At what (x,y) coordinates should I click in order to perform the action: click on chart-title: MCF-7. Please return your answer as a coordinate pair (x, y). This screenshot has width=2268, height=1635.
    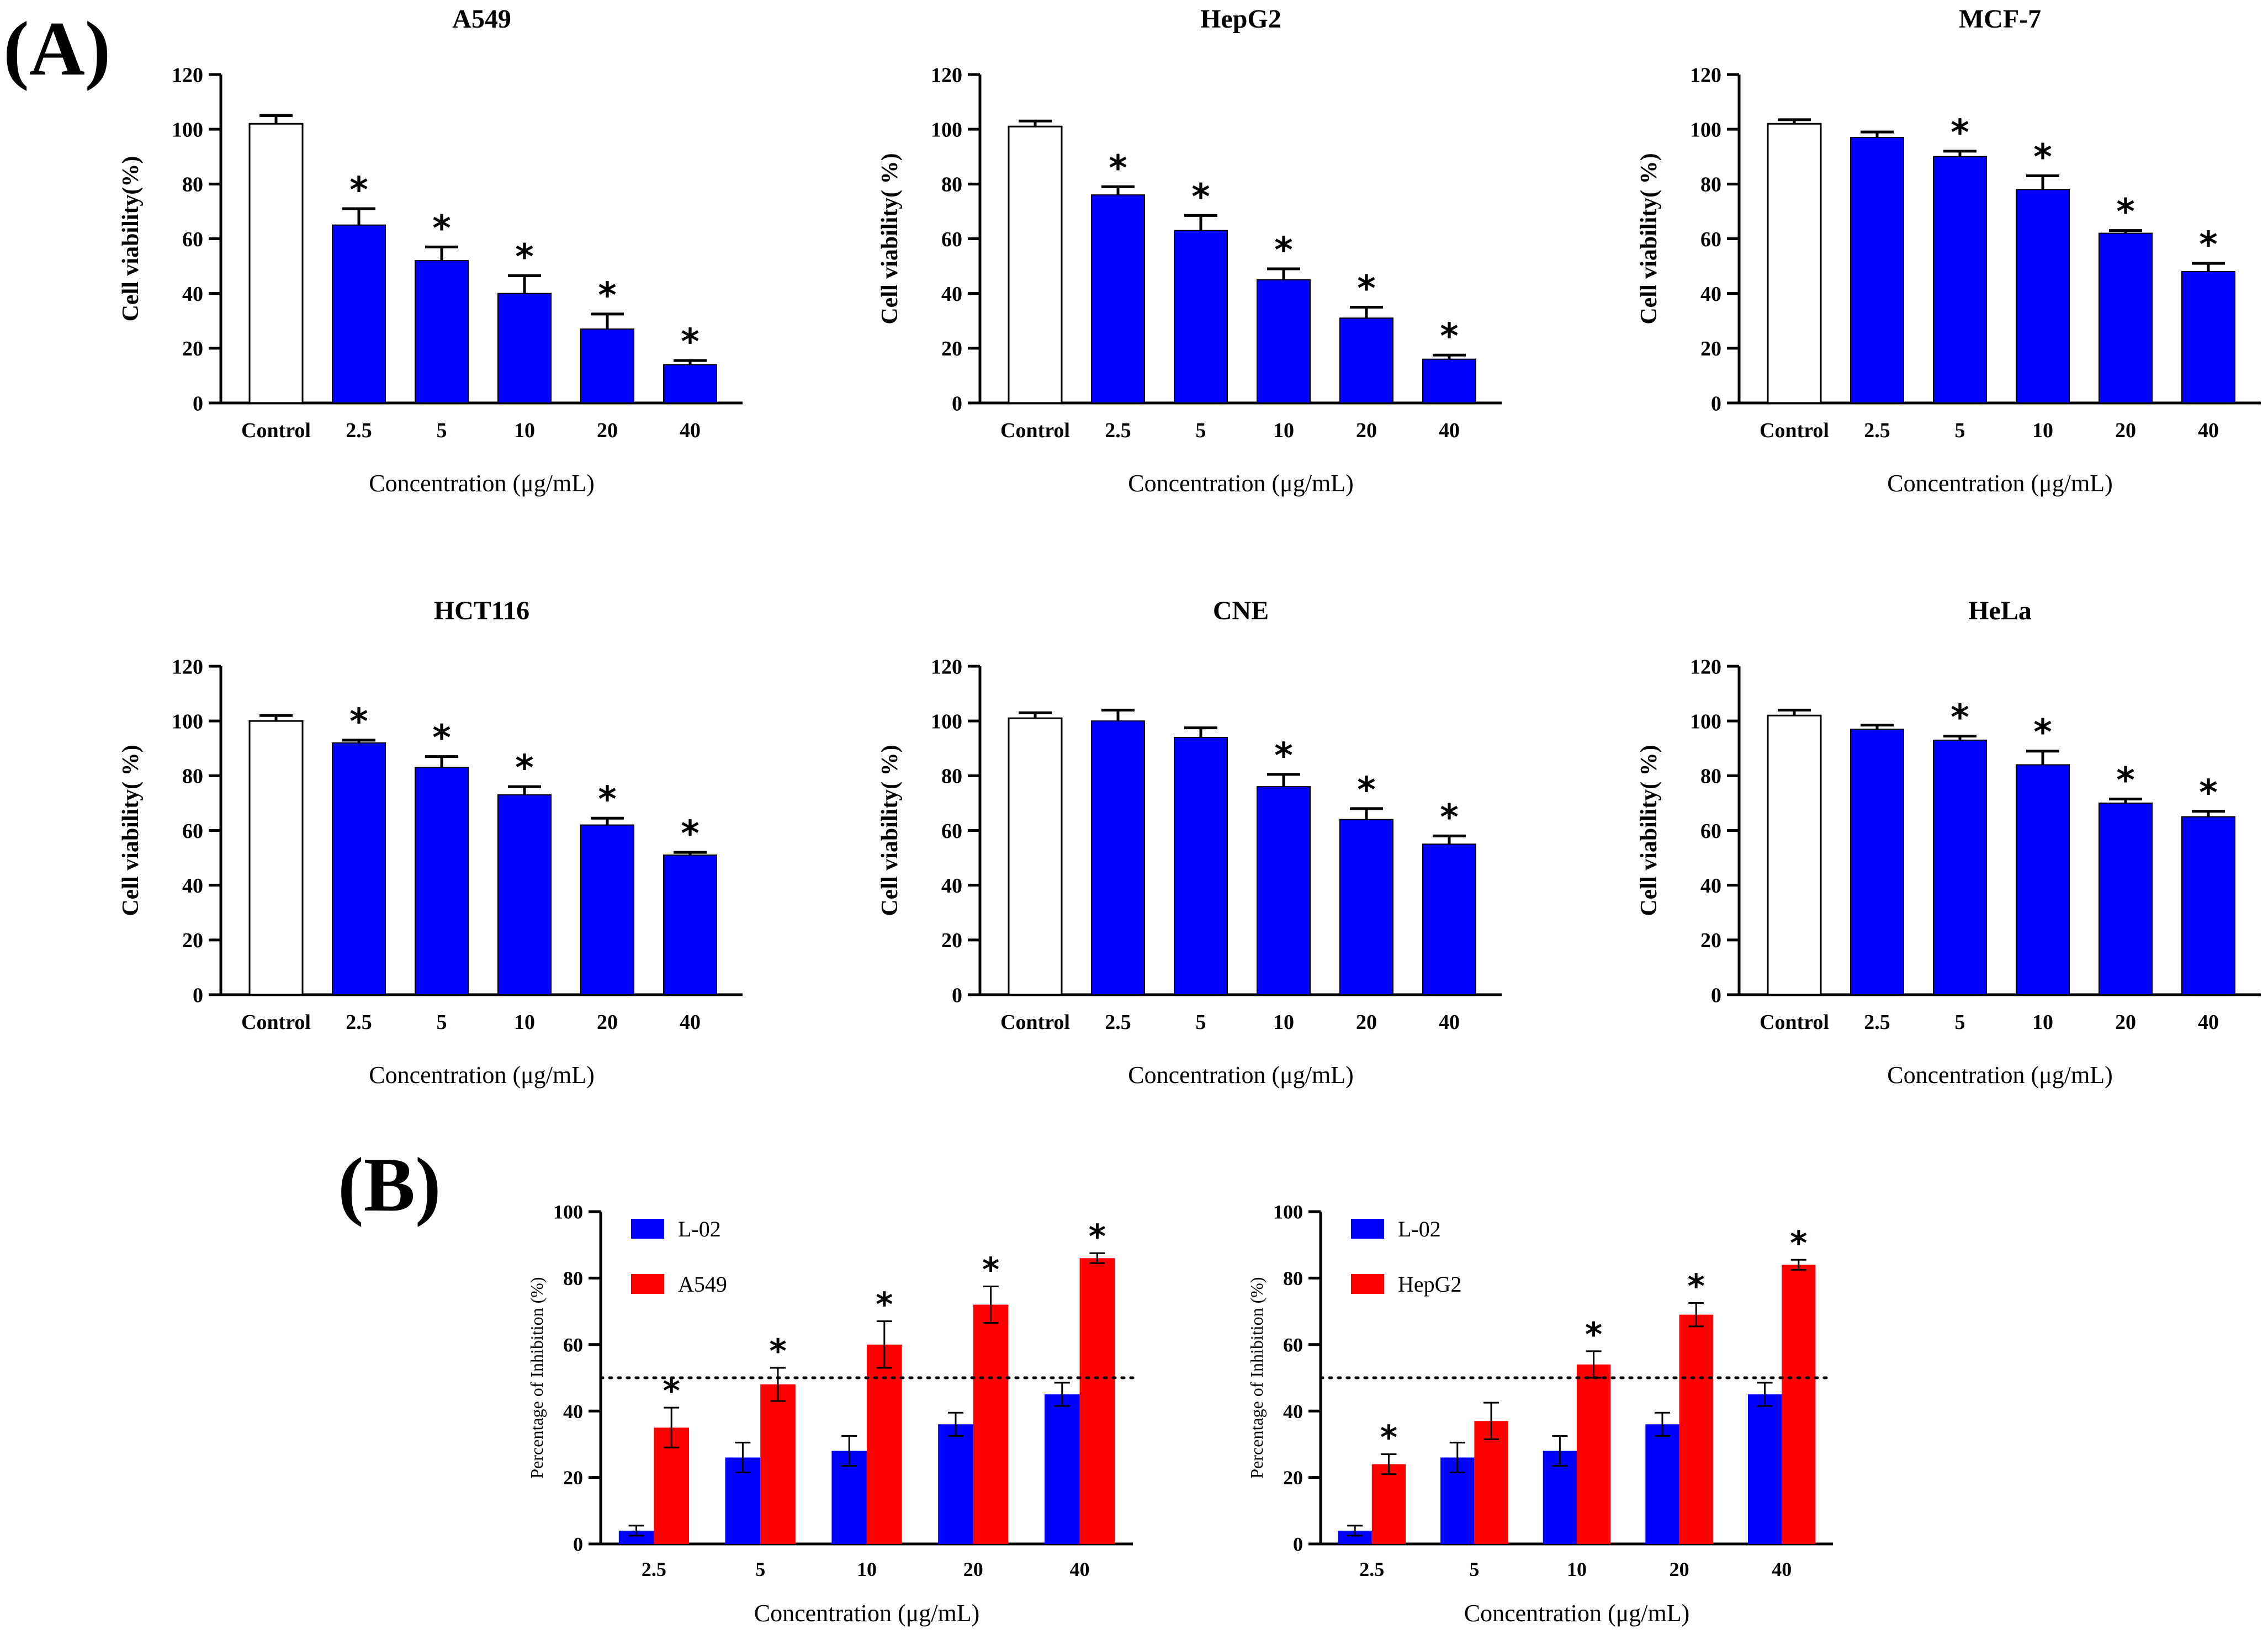
    Looking at the image, I should click on (2000, 19).